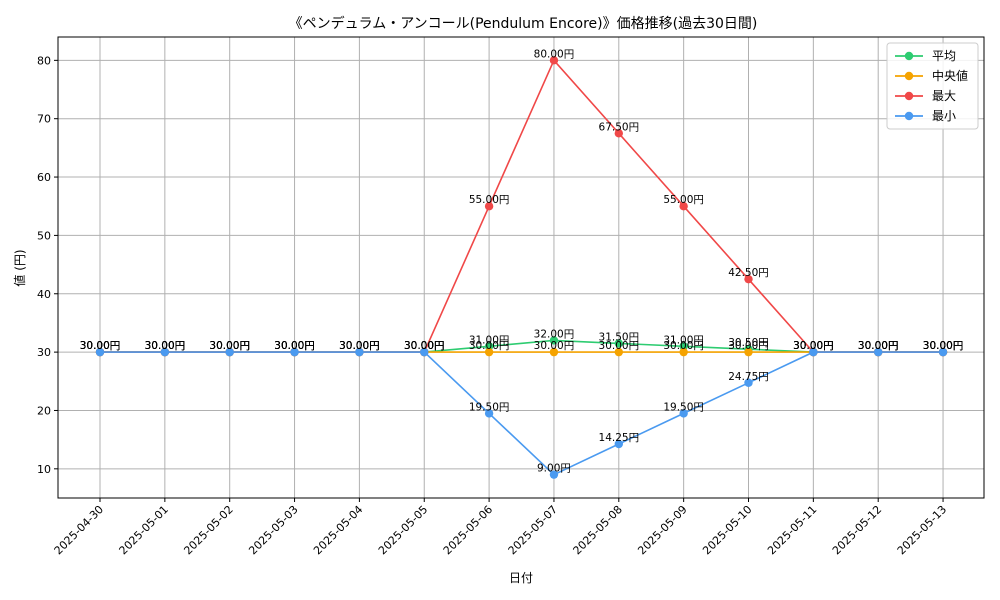 The image size is (1000, 600). Describe the element at coordinates (619, 127) in the screenshot. I see `data-label: 67.50円` at that location.